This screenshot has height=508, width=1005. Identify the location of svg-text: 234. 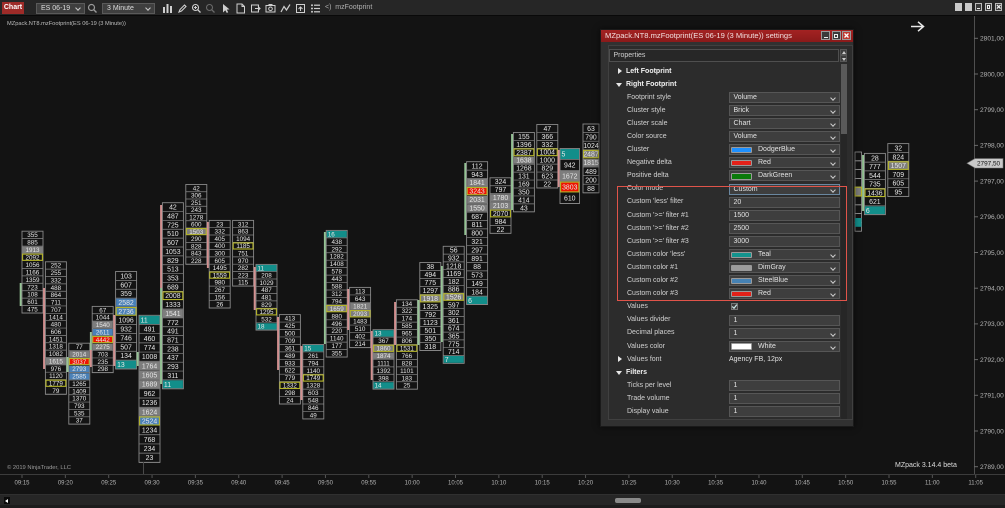
(150, 449).